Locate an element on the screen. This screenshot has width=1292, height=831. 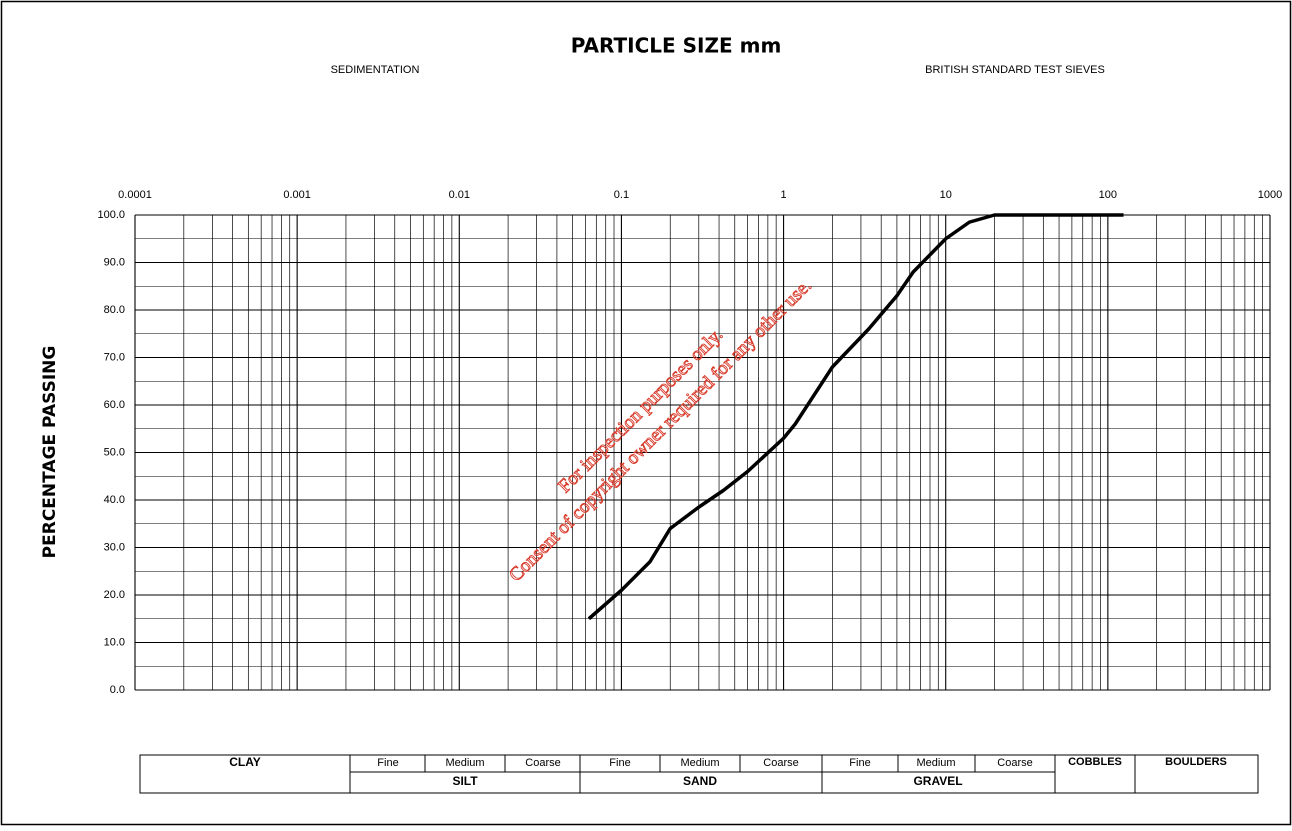
y-tick-label: 70.0 is located at coordinates (114, 357).